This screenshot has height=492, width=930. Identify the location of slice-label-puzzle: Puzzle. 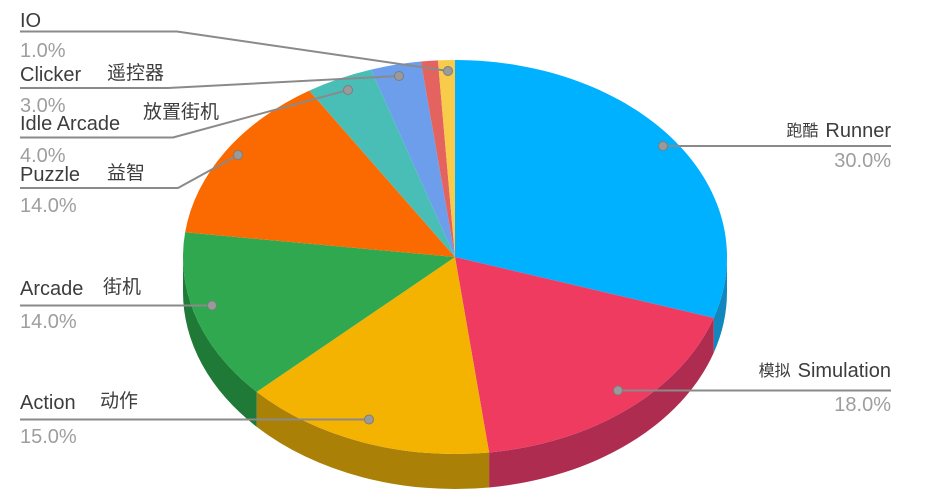
(50, 175).